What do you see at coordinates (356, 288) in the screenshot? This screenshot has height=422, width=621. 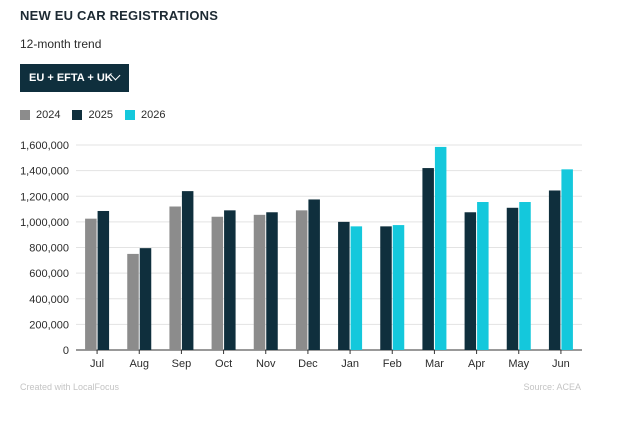 I see `bar-2026-jan` at bounding box center [356, 288].